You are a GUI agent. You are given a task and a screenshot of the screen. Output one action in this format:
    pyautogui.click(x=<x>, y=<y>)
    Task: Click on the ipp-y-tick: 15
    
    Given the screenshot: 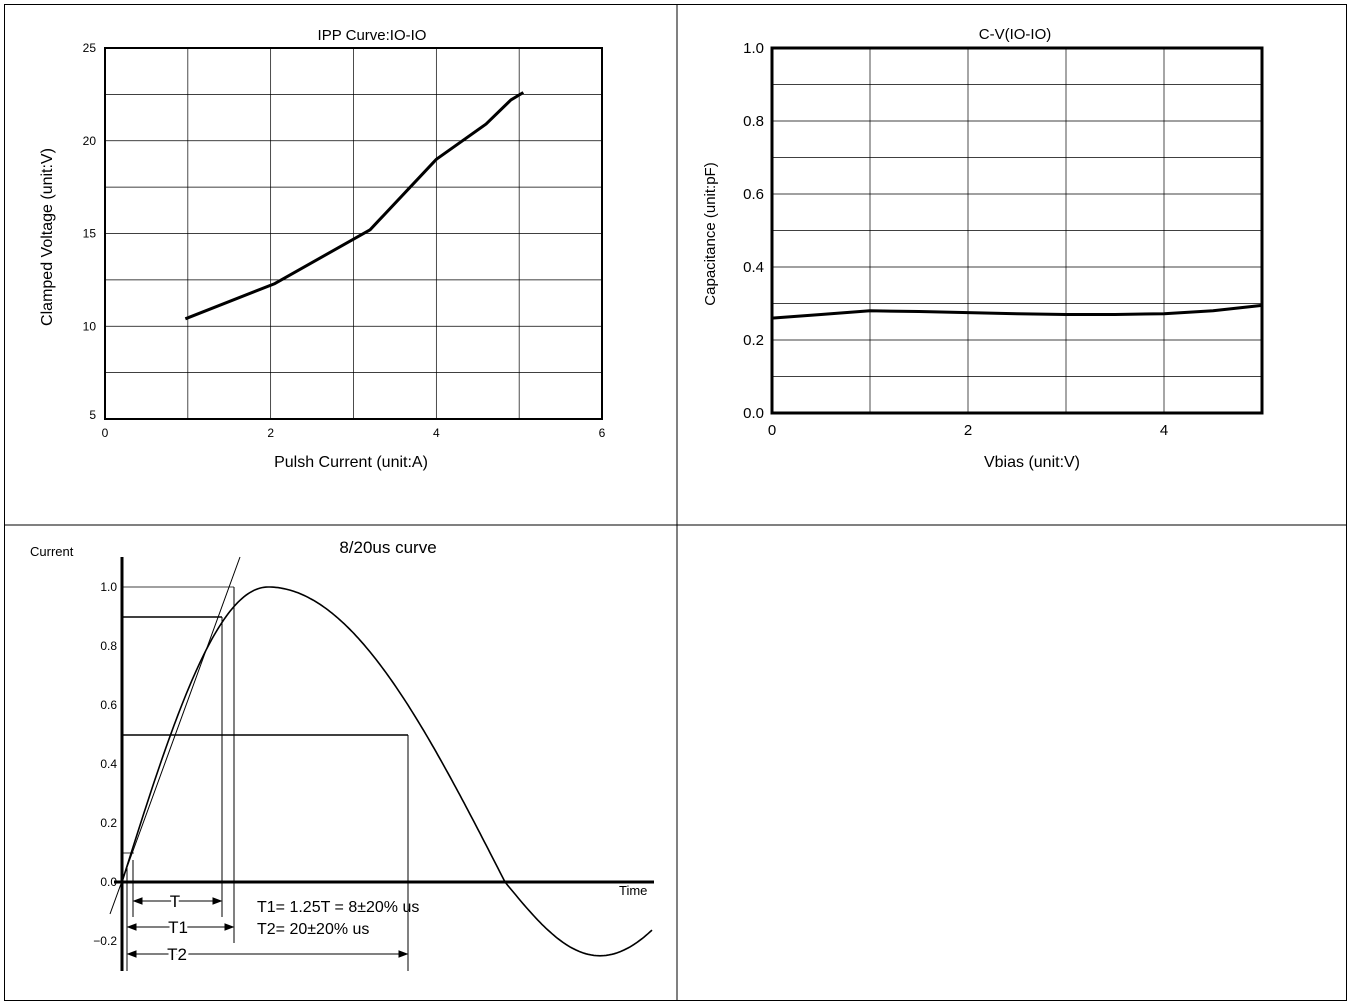 What is the action you would take?
    pyautogui.click(x=90, y=234)
    